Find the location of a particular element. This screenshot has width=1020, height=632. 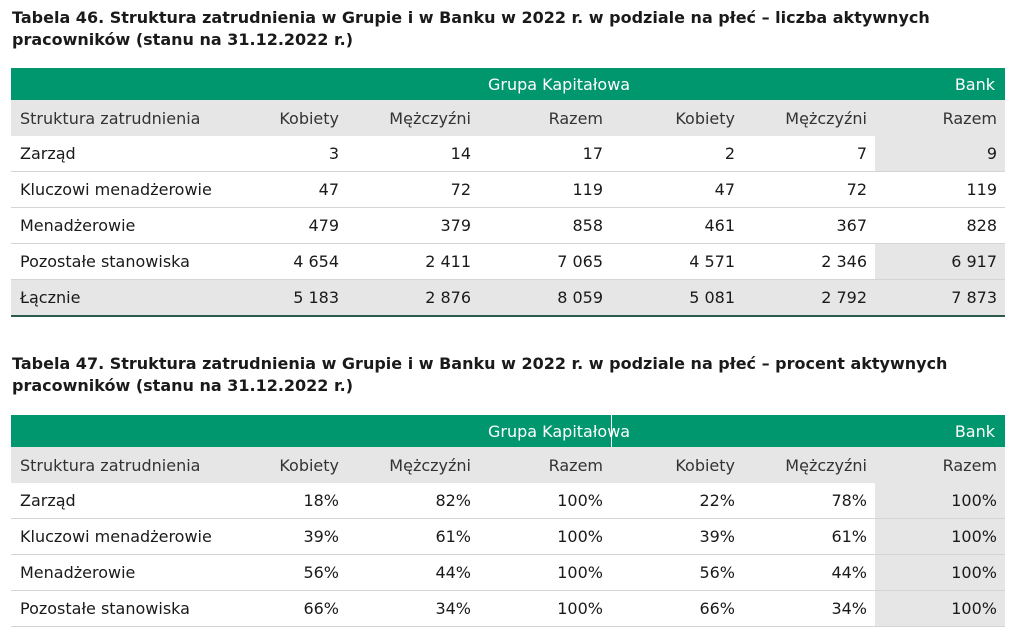

table-row: Zarząd 3 14 17 2 7 9 is located at coordinates (508, 154).